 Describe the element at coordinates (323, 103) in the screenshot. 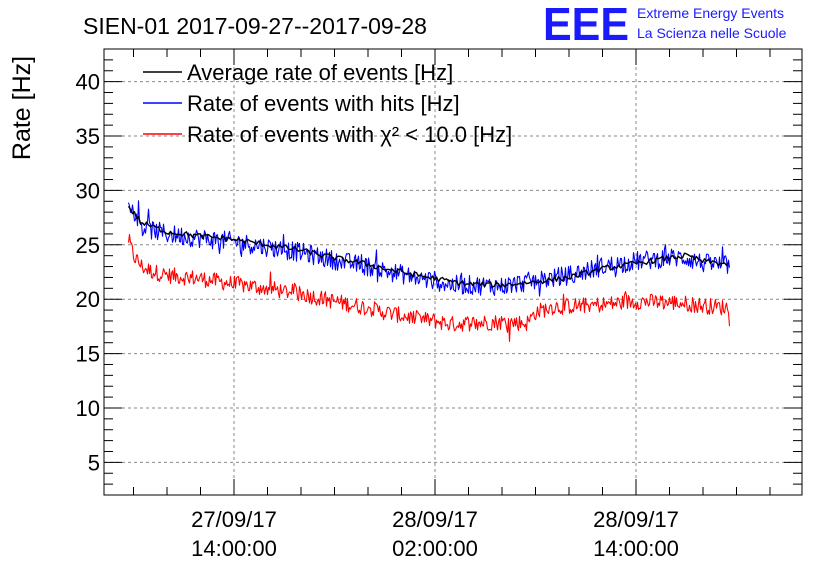

I see `legend-label-hits: Rate of events with hits [Hz]` at that location.